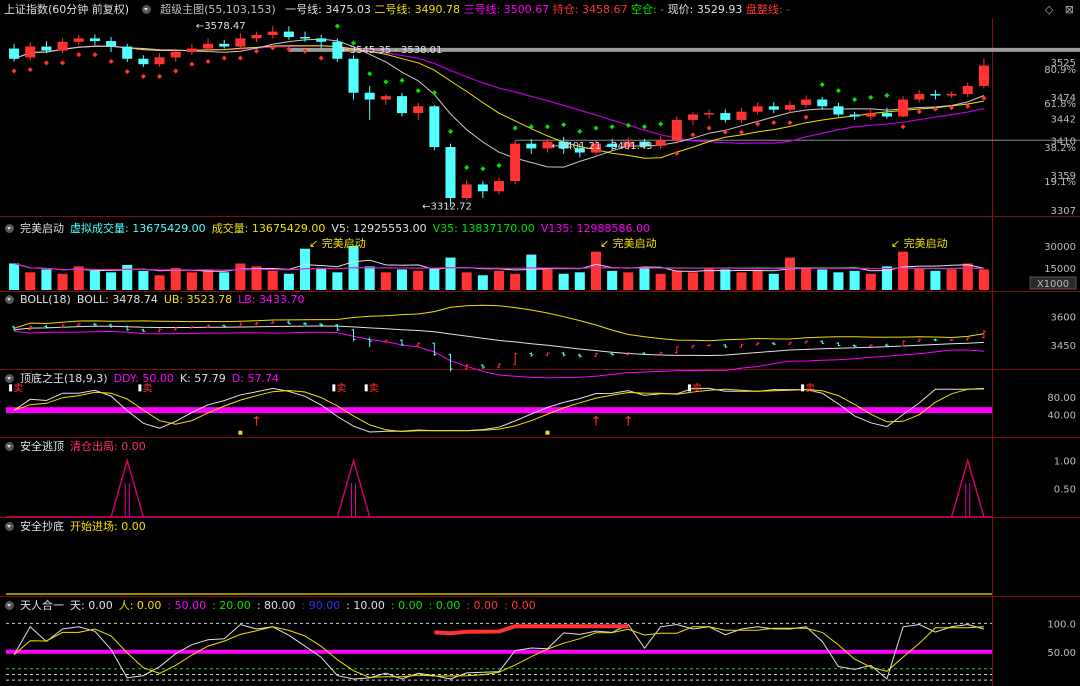  Describe the element at coordinates (1061, 653) in the screenshot. I see `tr-y-tick: 50.00` at that location.